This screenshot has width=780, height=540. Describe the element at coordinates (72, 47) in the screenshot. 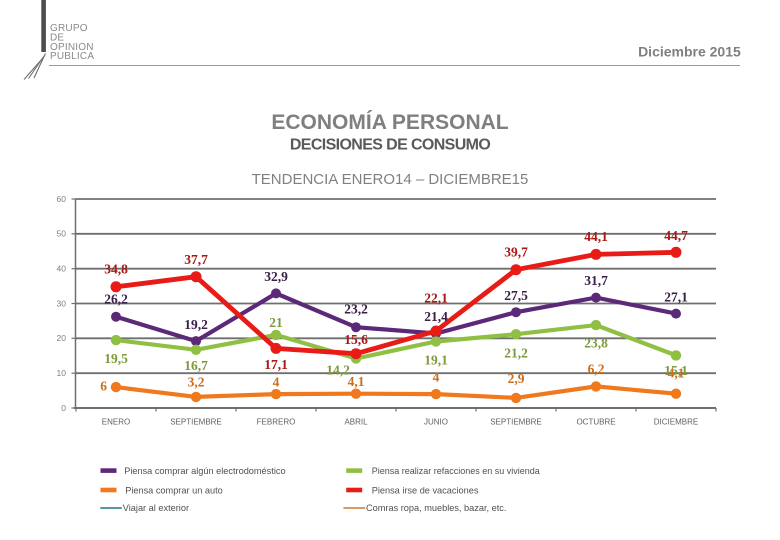

I see `svg-text: OPINION` at that location.